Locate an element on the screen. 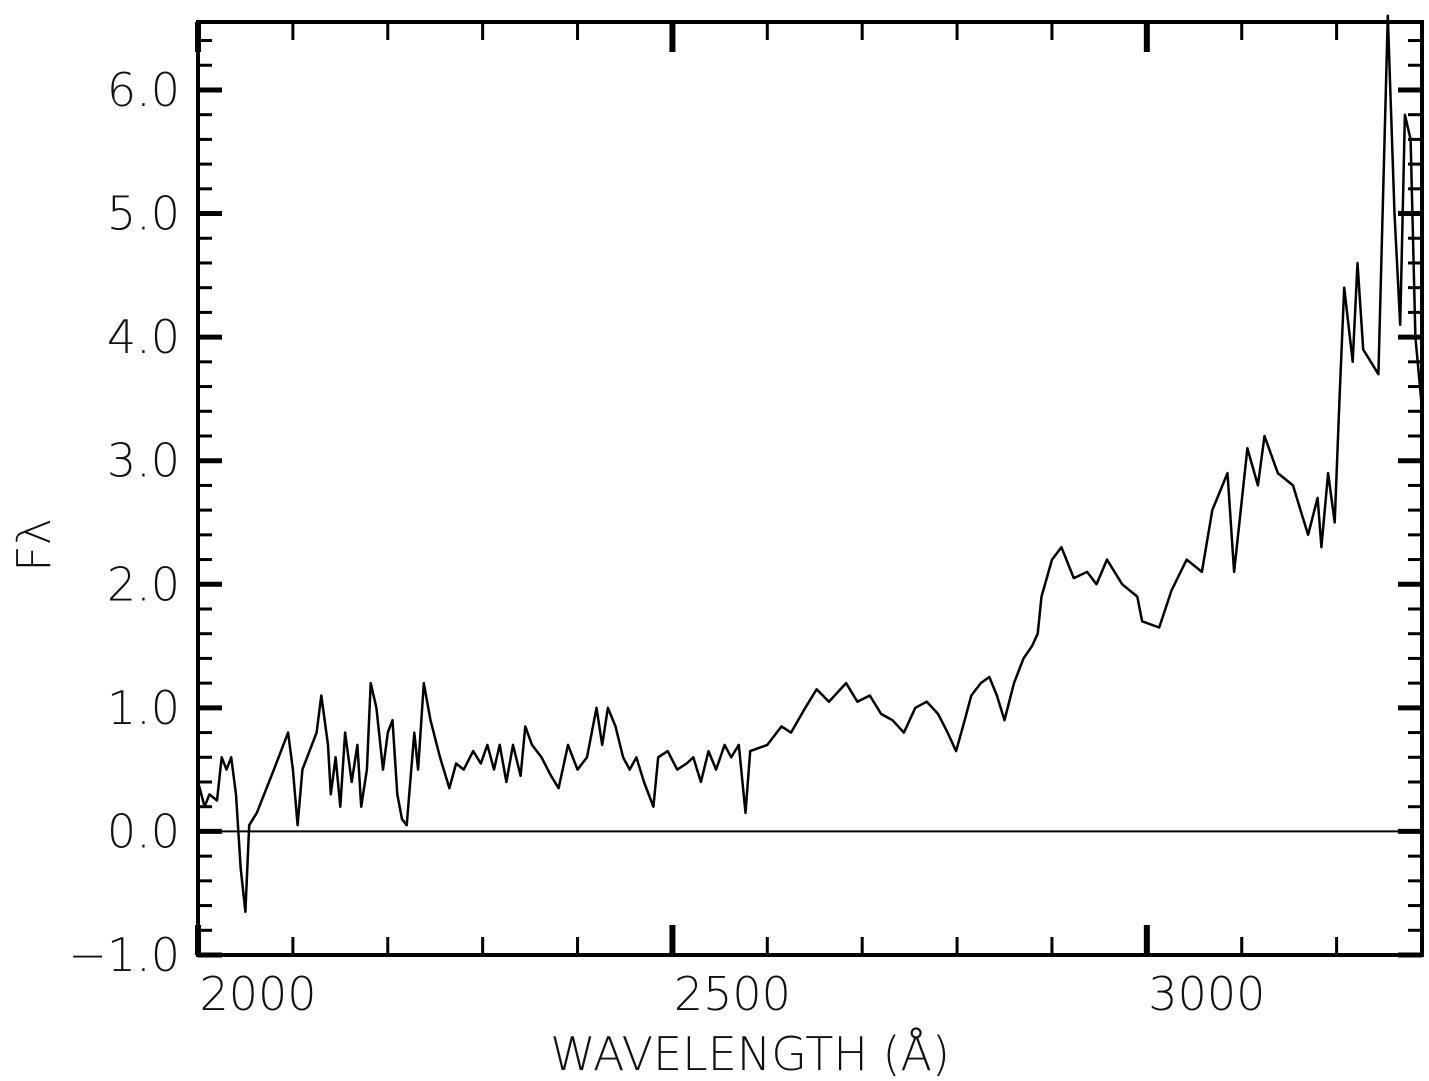 The height and width of the screenshot is (1081, 1429). y-tick-label: 1.0 is located at coordinates (143, 708).